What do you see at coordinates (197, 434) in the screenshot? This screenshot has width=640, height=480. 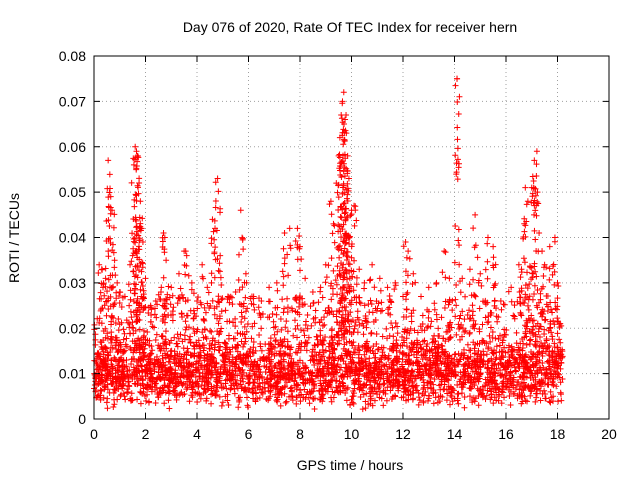 I see `x-tick-label: 4` at bounding box center [197, 434].